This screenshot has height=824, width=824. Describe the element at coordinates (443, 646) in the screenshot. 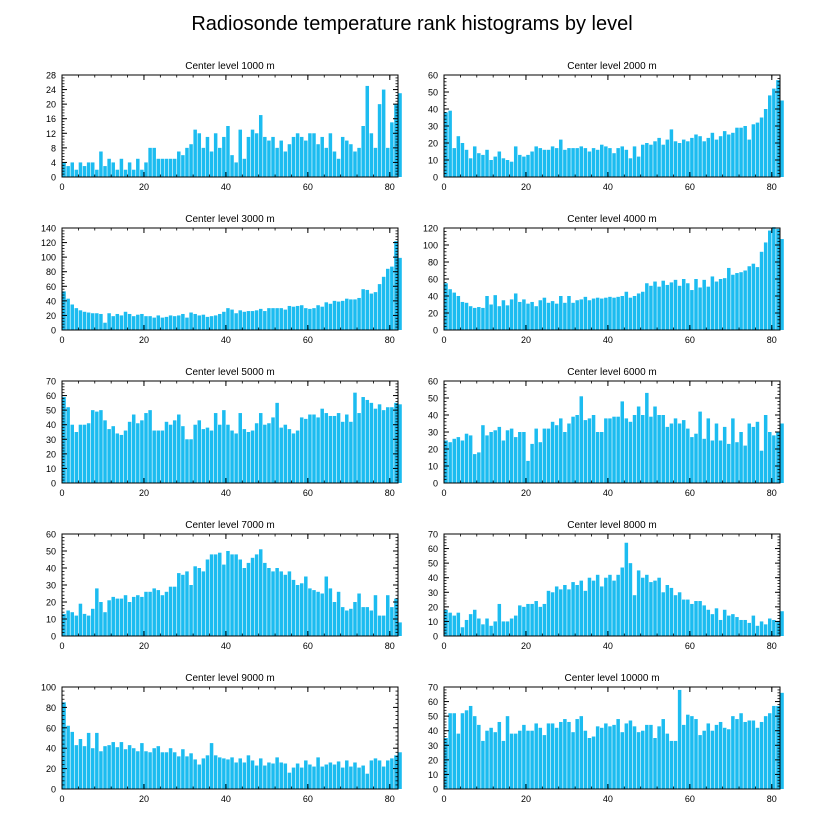

I see `x-tick-label: 0` at that location.